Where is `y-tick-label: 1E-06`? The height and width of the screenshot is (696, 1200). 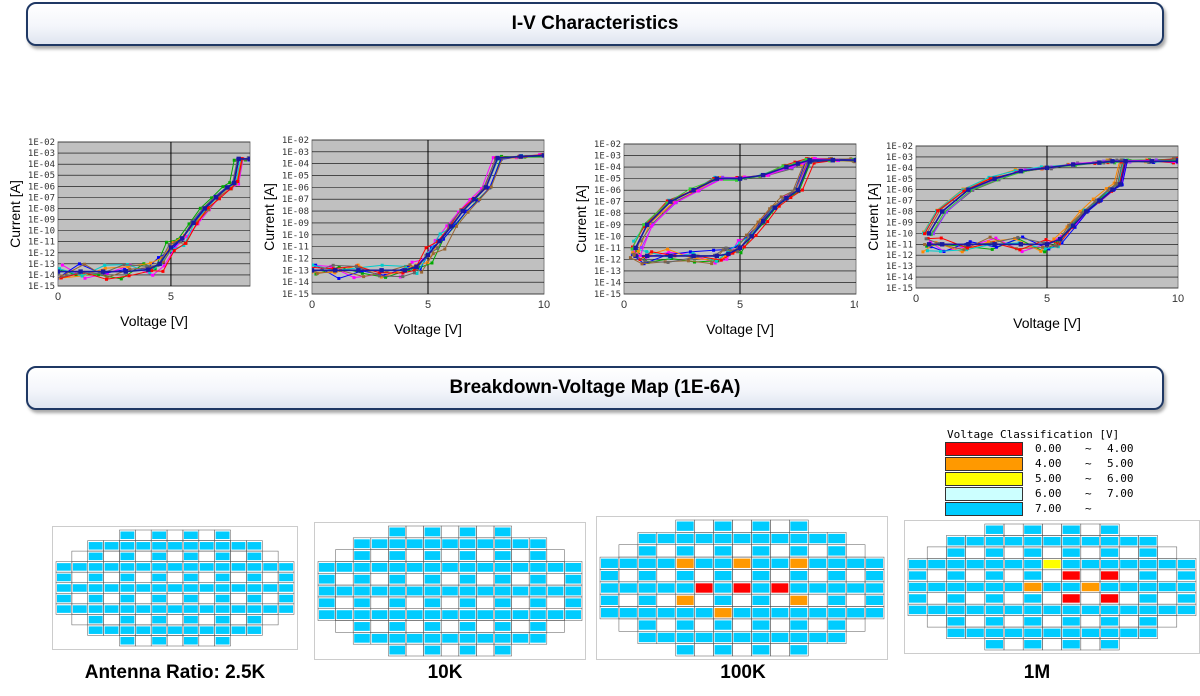
y-tick-label: 1E-06 is located at coordinates (41, 187).